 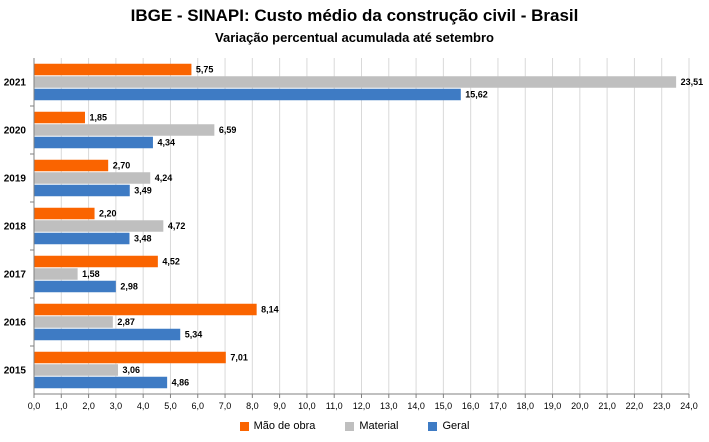 I want to click on bar-material-2021, so click(x=355, y=82).